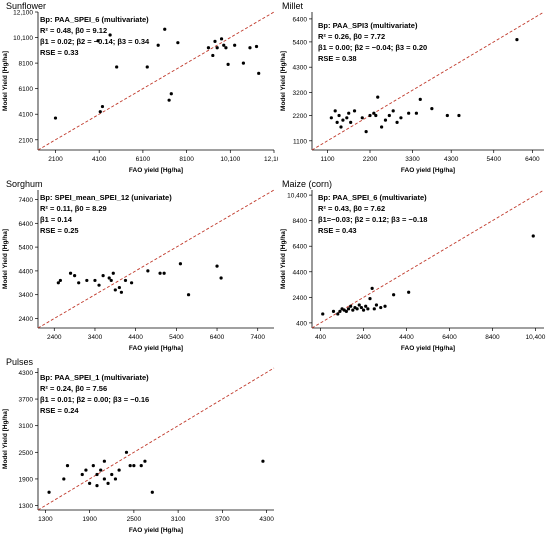 This screenshot has height=543, width=550. I want to click on y-tick-label: 1100, so click(300, 141).